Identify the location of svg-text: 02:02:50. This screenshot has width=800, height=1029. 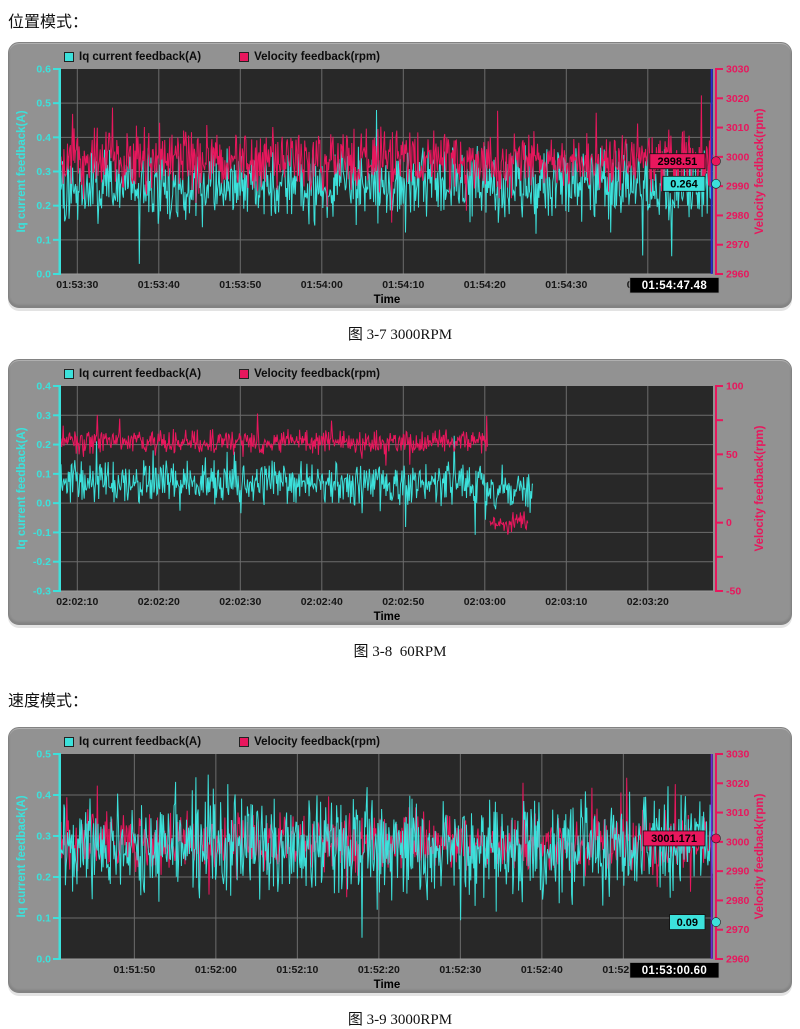
(403, 602).